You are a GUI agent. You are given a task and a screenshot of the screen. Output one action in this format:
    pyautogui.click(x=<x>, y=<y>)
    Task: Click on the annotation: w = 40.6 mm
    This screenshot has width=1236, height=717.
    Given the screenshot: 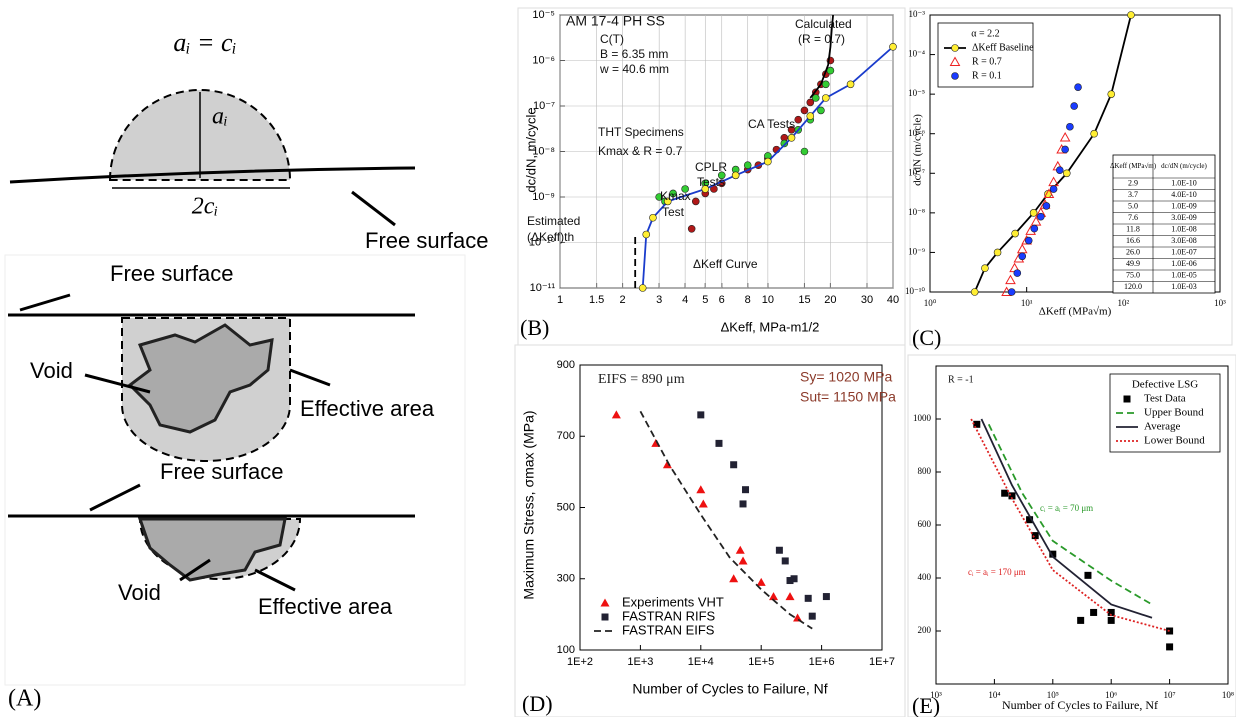 What is the action you would take?
    pyautogui.click(x=634, y=69)
    